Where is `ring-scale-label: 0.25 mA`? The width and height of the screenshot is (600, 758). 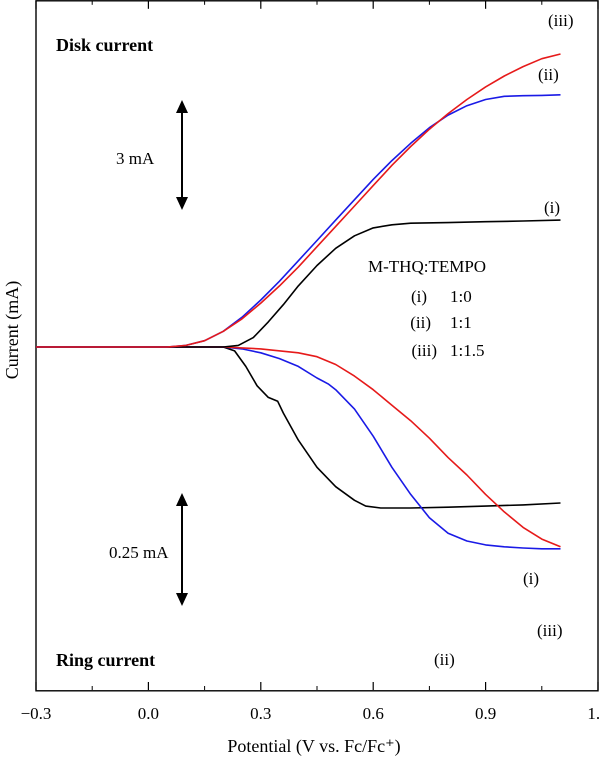
ring-scale-label: 0.25 mA is located at coordinates (139, 552).